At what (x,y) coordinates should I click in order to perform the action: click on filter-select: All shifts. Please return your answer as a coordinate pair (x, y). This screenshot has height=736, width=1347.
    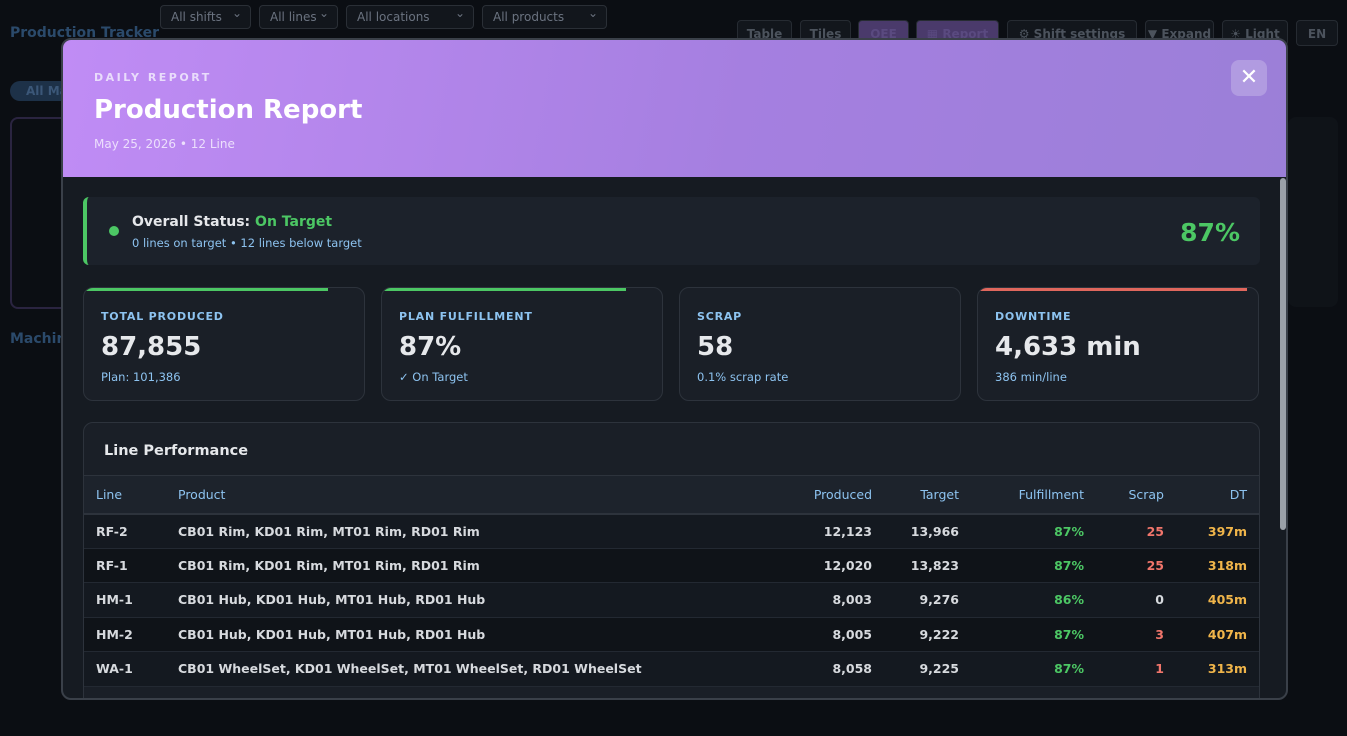
    Looking at the image, I should click on (205, 17).